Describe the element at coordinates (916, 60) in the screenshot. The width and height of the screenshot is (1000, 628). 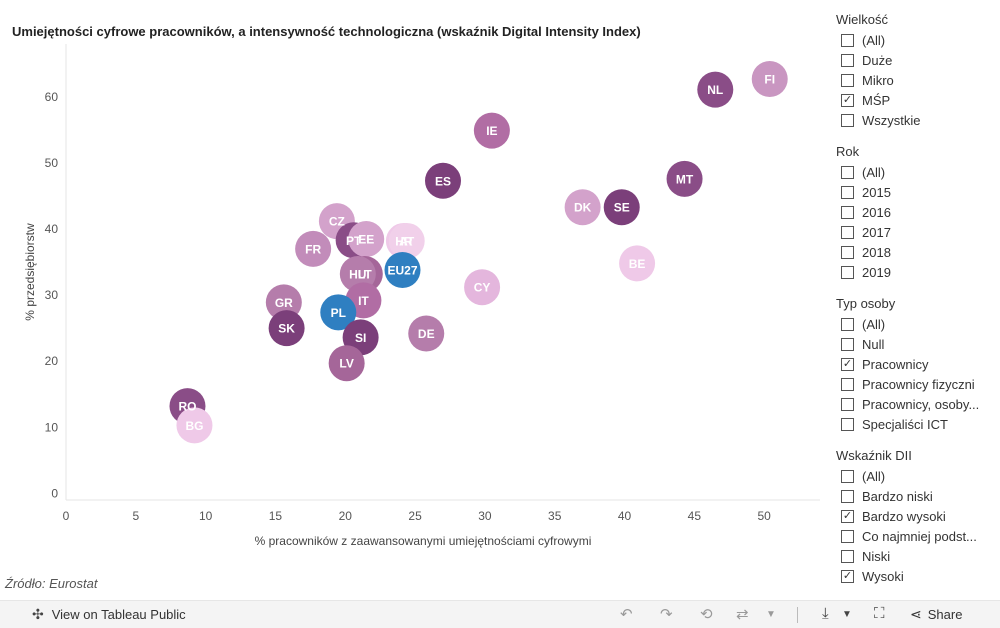
I see `filter-option: Duże` at that location.